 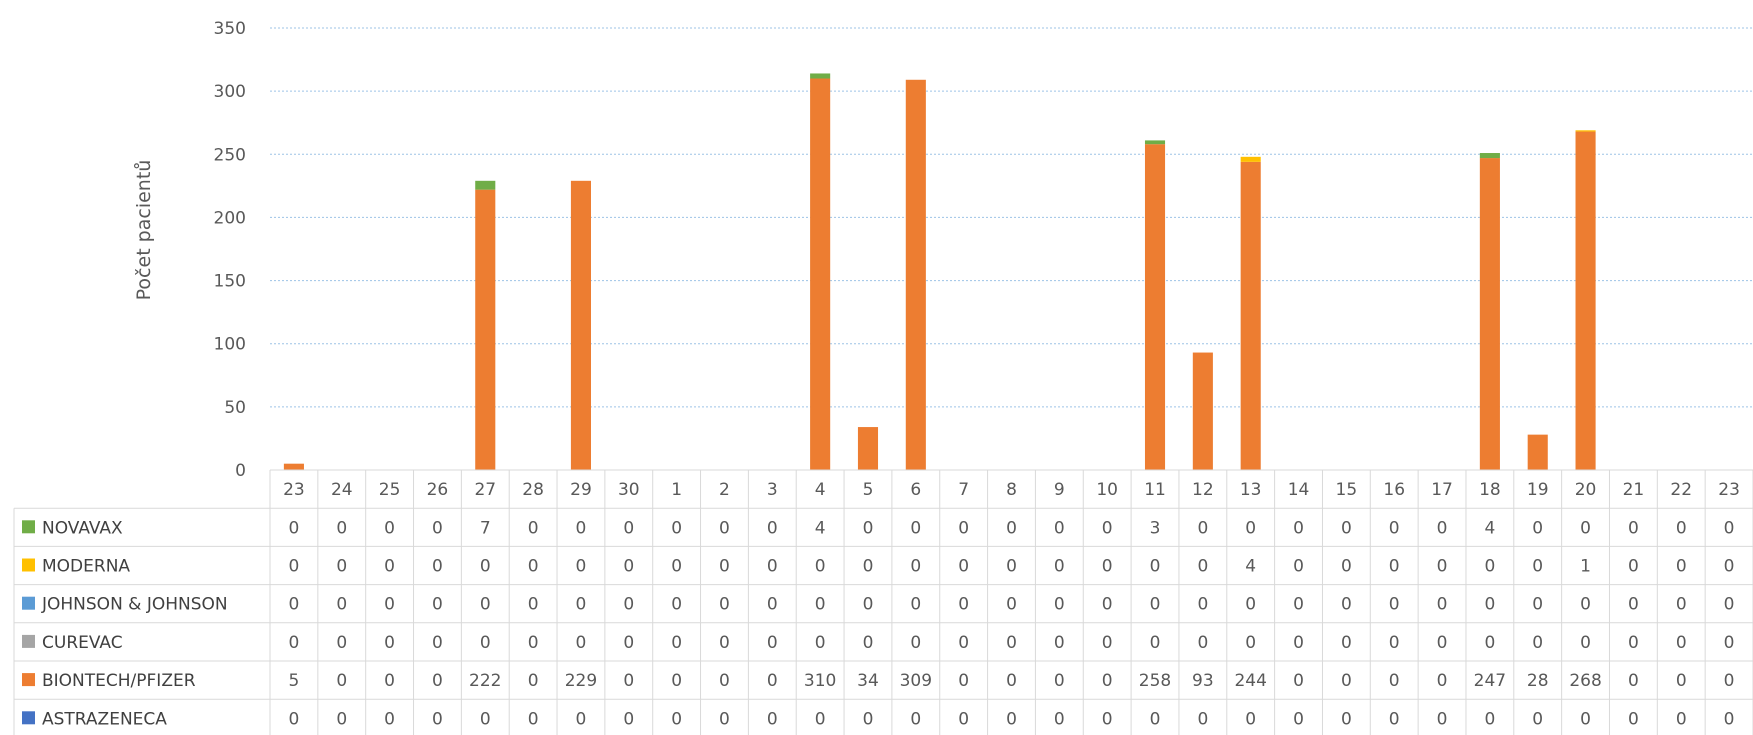 What do you see at coordinates (772, 490) in the screenshot?
I see `x-tick-label: 3` at bounding box center [772, 490].